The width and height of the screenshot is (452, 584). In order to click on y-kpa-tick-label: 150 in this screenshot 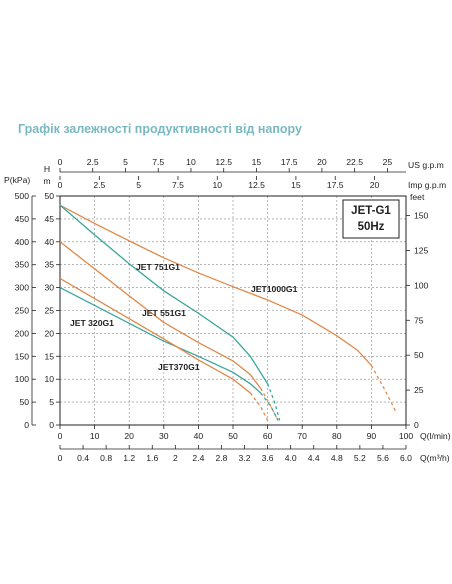, I will do `click(22, 356)`.